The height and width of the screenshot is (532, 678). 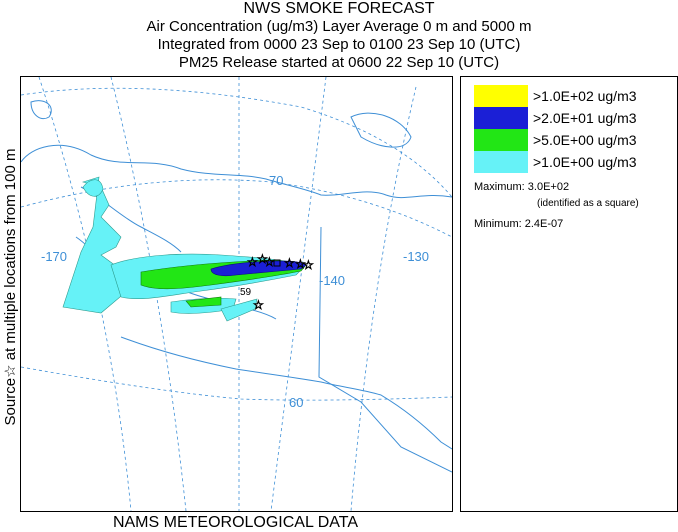 I want to click on lat-label-60: 60, so click(x=296, y=402).